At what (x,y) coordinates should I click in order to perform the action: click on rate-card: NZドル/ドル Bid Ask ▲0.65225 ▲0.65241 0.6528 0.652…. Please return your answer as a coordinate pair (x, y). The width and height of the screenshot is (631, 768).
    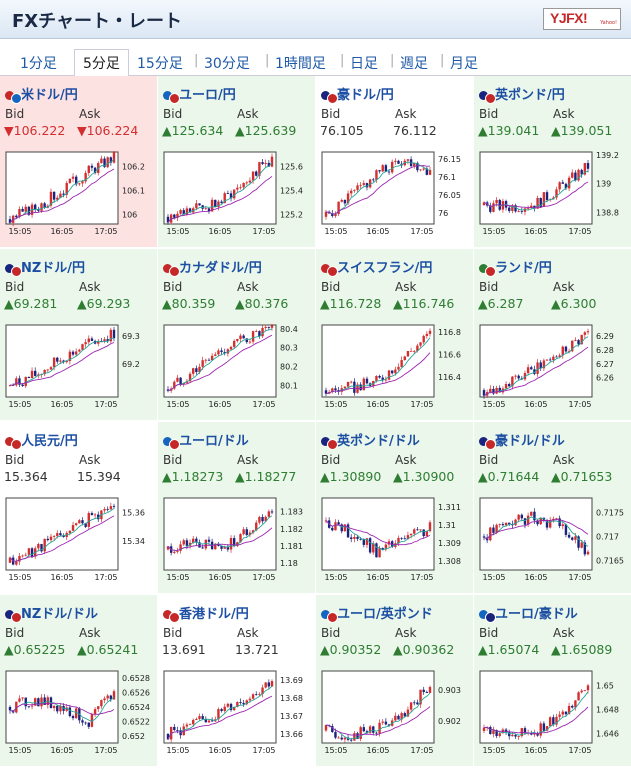
    Looking at the image, I should click on (79, 681).